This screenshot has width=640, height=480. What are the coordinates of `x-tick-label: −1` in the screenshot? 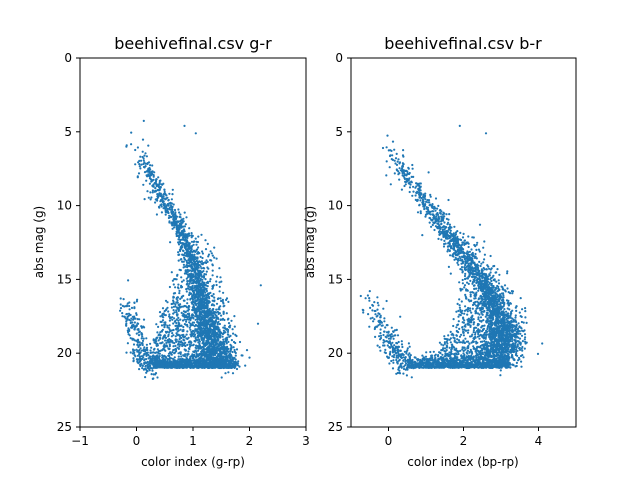 It's located at (80, 441).